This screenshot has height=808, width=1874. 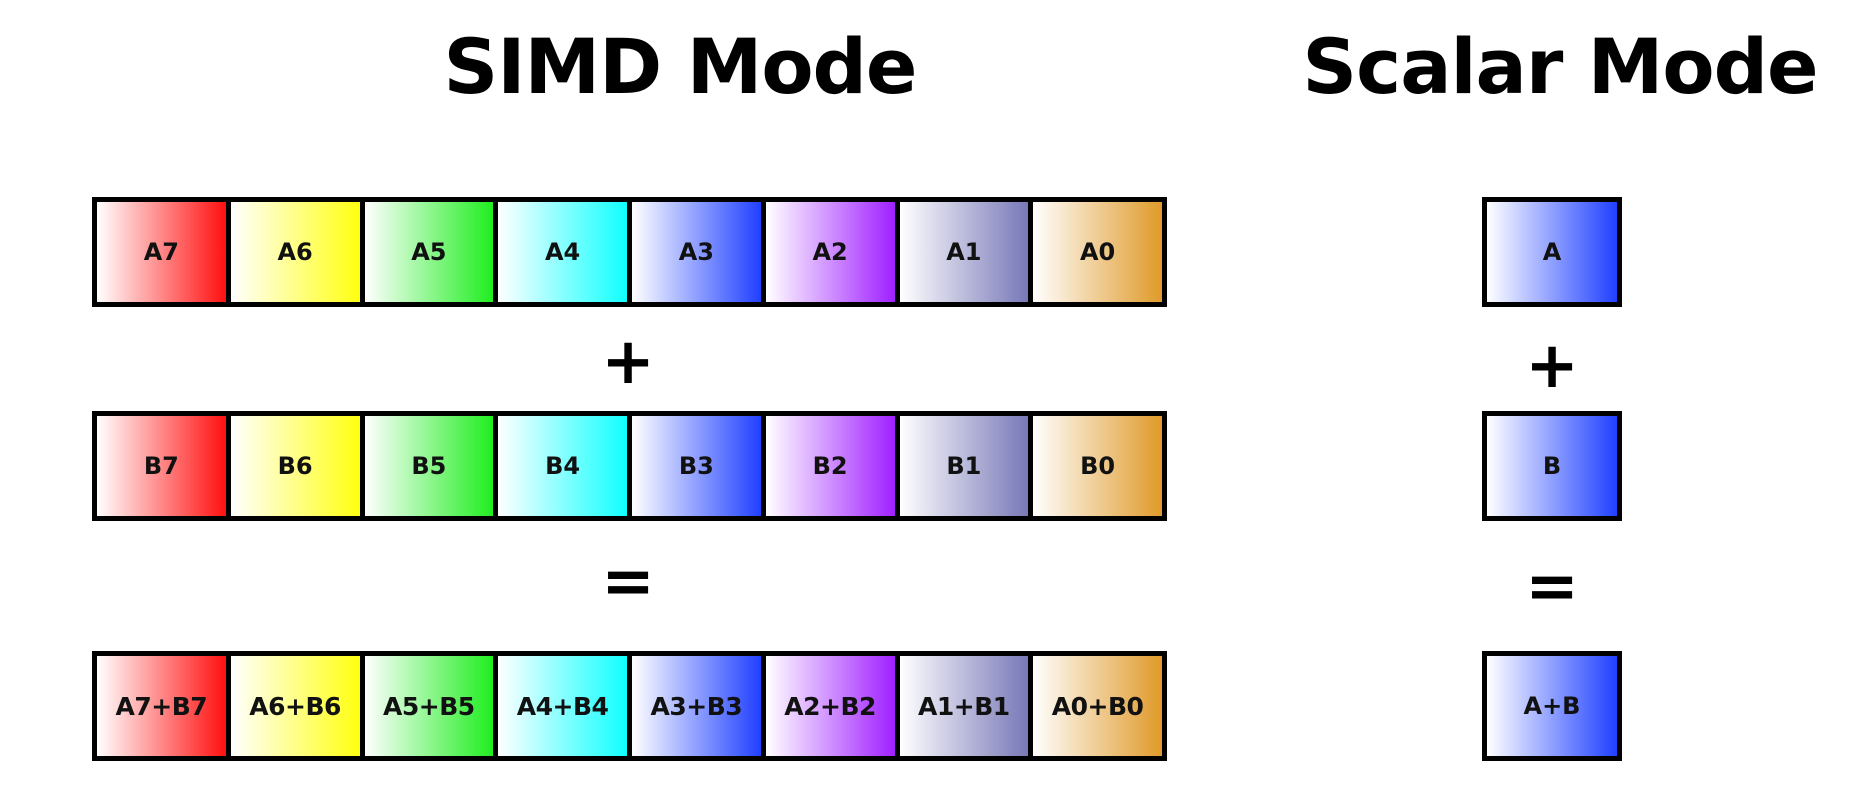 What do you see at coordinates (961, 466) in the screenshot?
I see `simd-b-lane-1: B1` at bounding box center [961, 466].